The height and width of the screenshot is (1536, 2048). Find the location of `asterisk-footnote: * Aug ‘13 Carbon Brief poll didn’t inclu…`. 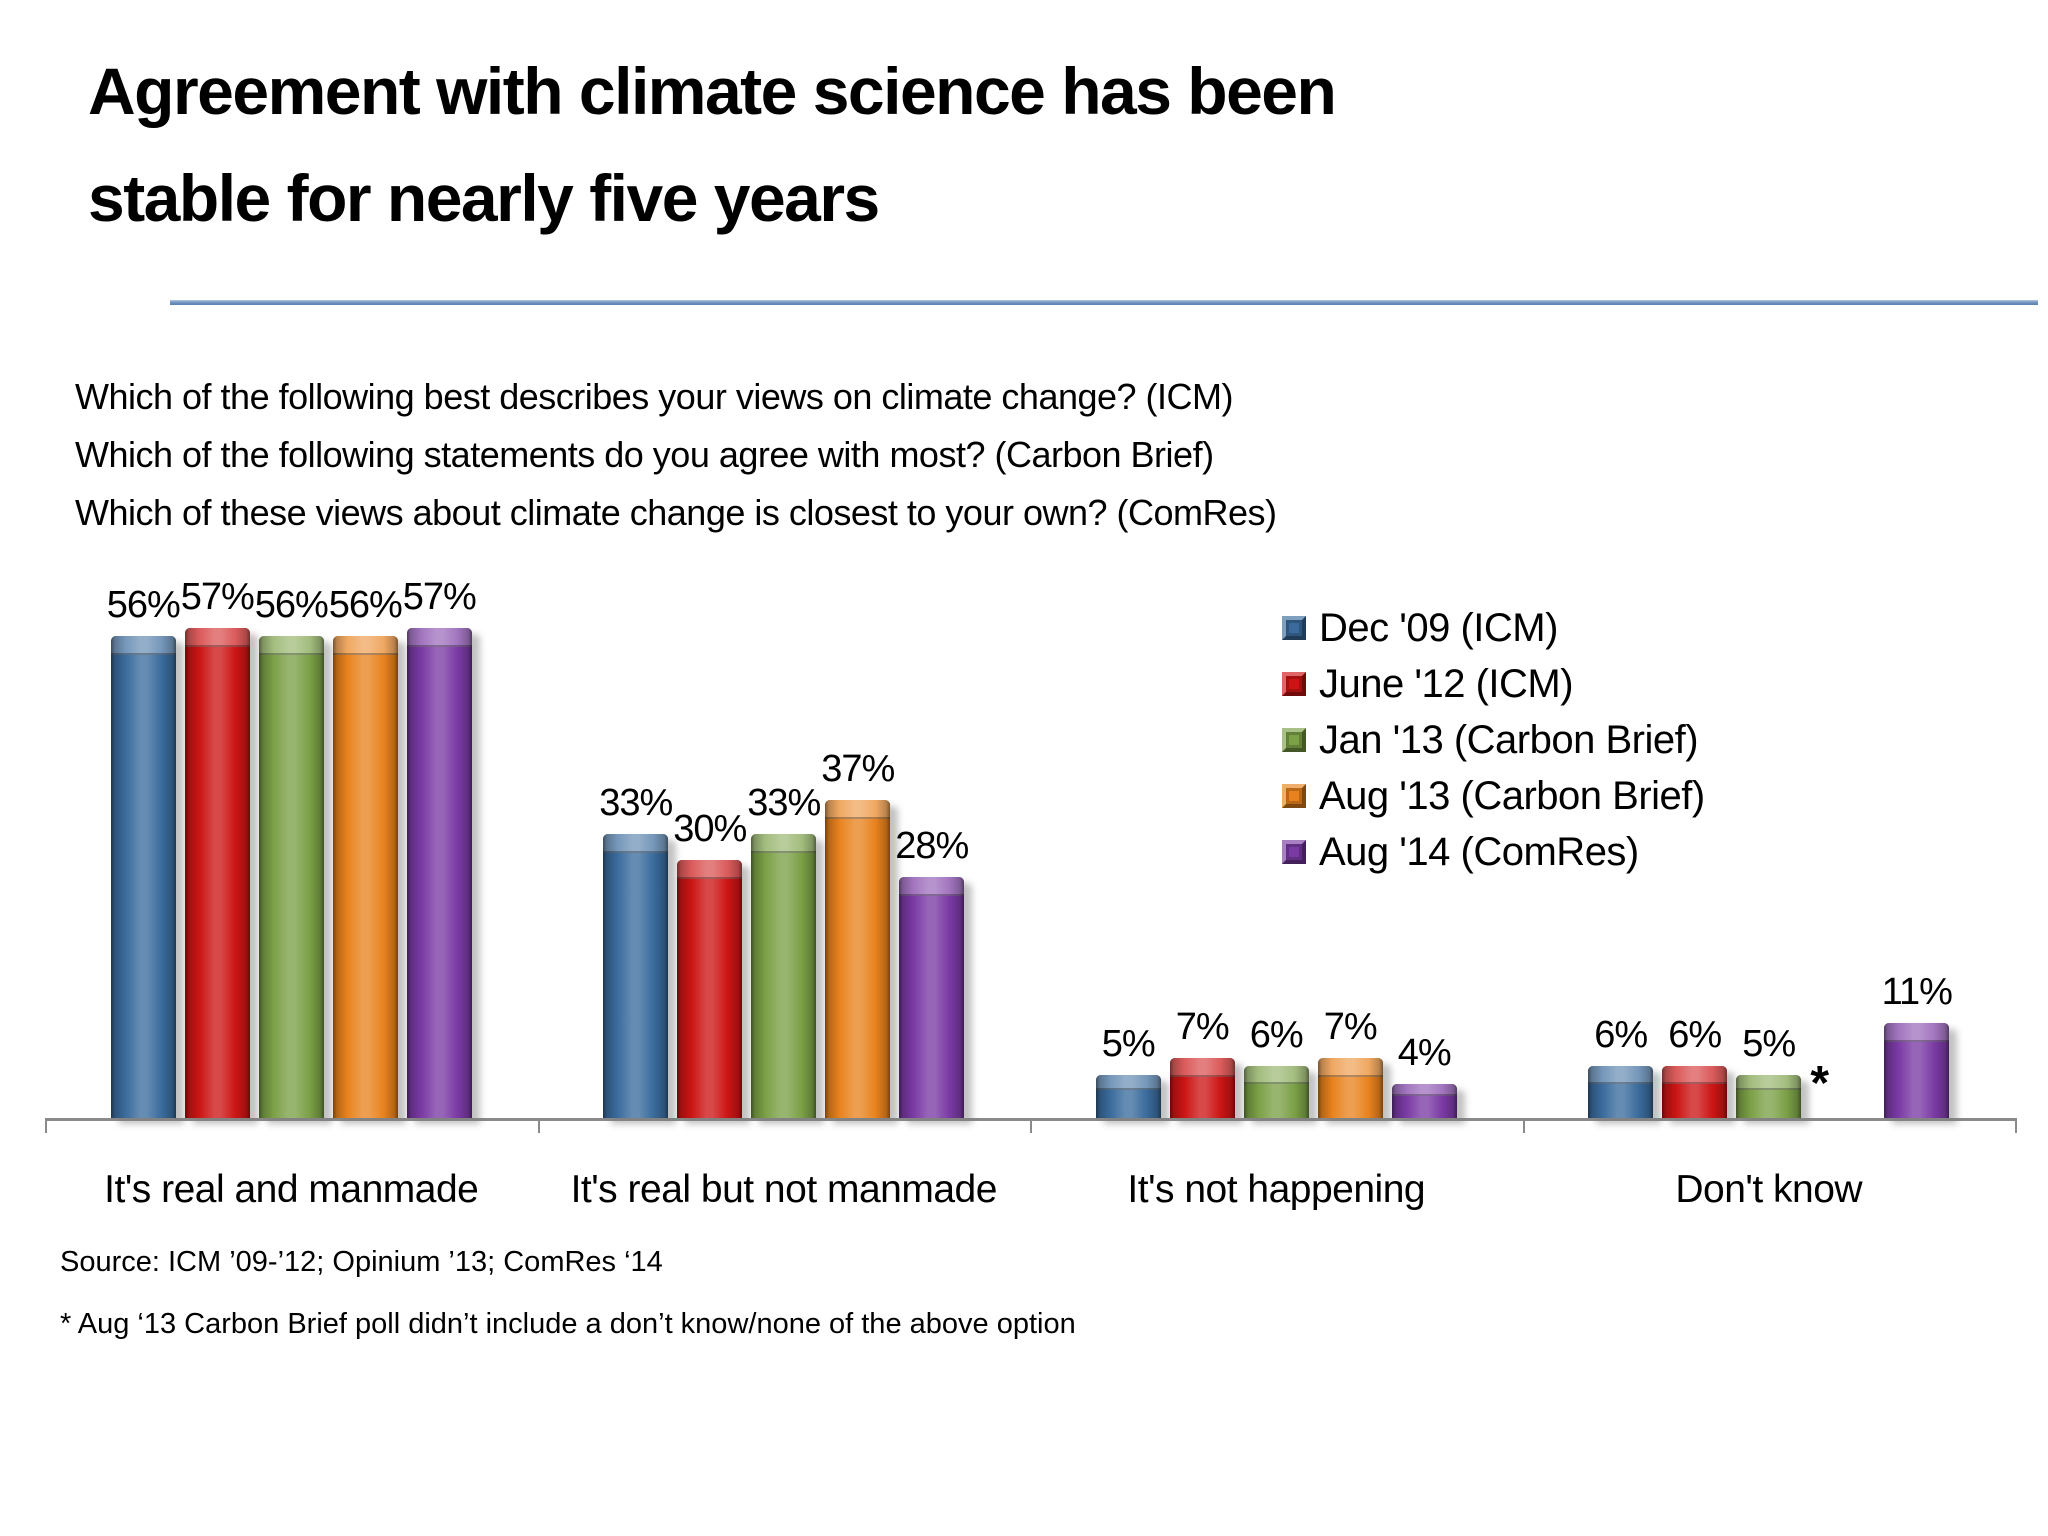

asterisk-footnote: * Aug ‘13 Carbon Brief poll didn’t inclu… is located at coordinates (568, 1324).